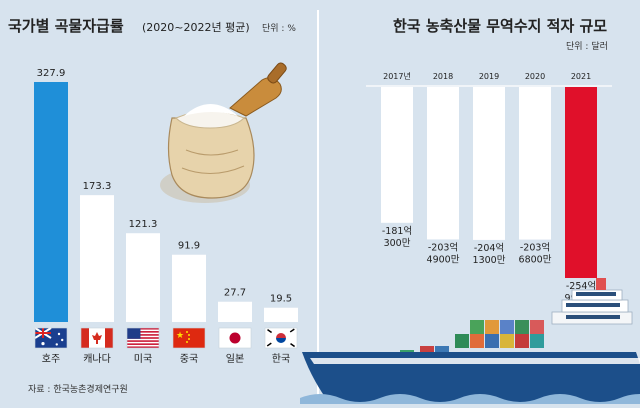 Image resolution: width=640 pixels, height=408 pixels. I want to click on left-source: 자료 : 한국농촌경제연구원, so click(78, 389).